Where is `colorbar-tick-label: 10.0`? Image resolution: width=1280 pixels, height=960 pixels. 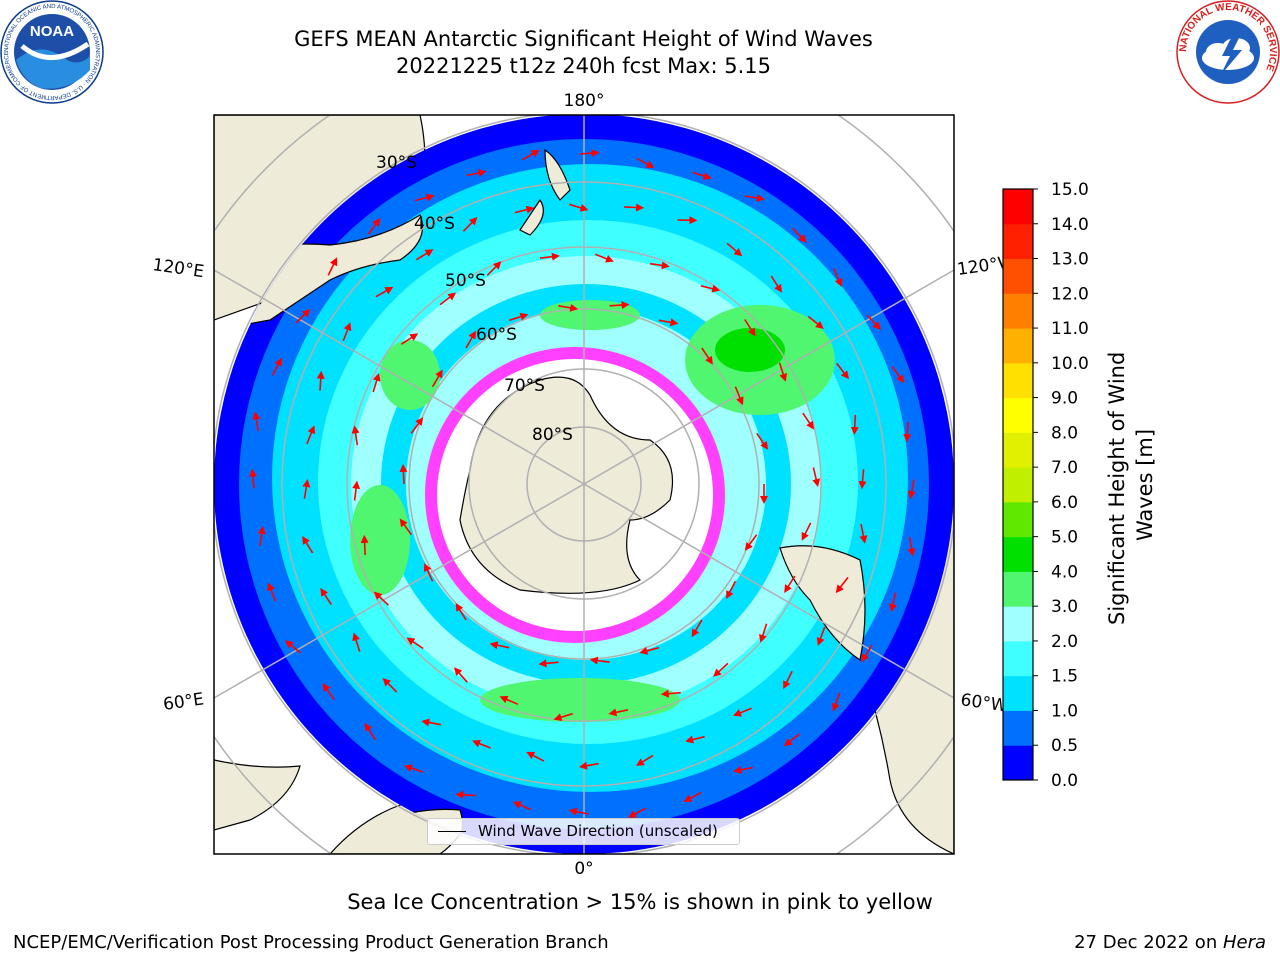 colorbar-tick-label: 10.0 is located at coordinates (1070, 364).